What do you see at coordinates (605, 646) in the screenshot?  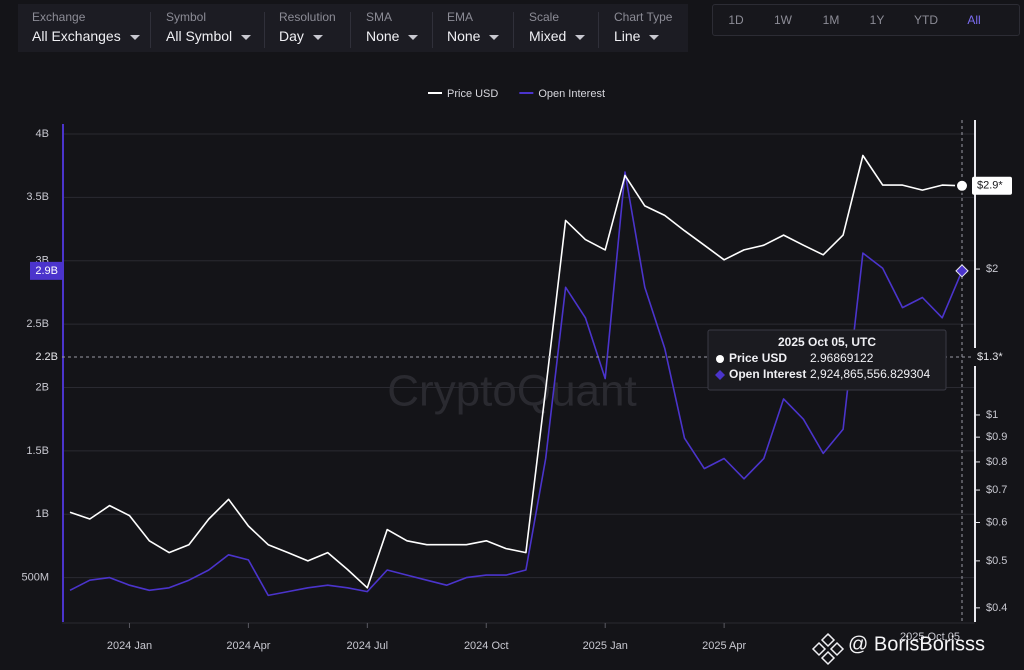 I see `x-tick-label: 2025 Jan` at bounding box center [605, 646].